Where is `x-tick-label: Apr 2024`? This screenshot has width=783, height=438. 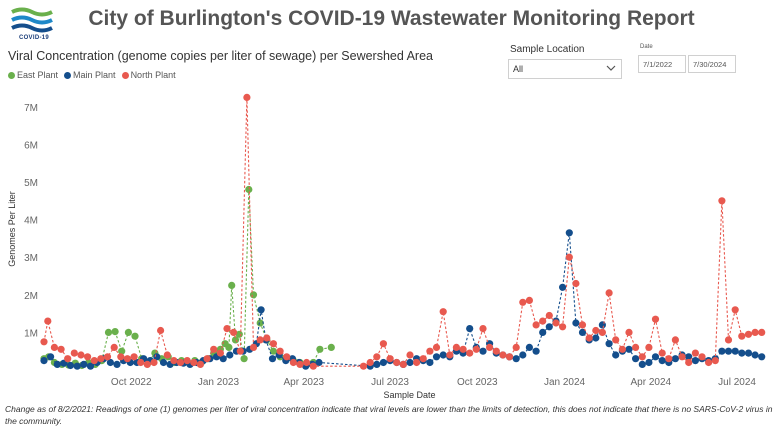 x-tick-label: Apr 2024 is located at coordinates (650, 382).